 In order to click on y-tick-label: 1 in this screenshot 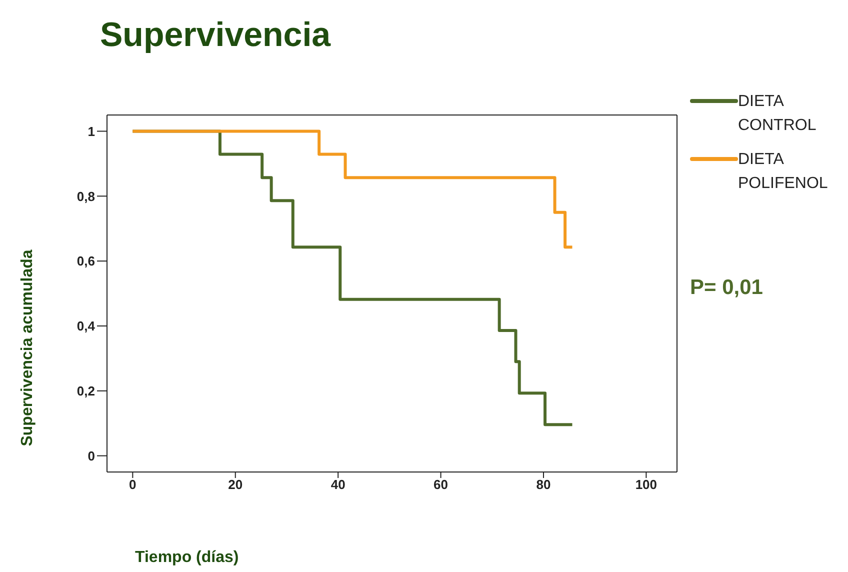, I will do `click(91, 131)`.